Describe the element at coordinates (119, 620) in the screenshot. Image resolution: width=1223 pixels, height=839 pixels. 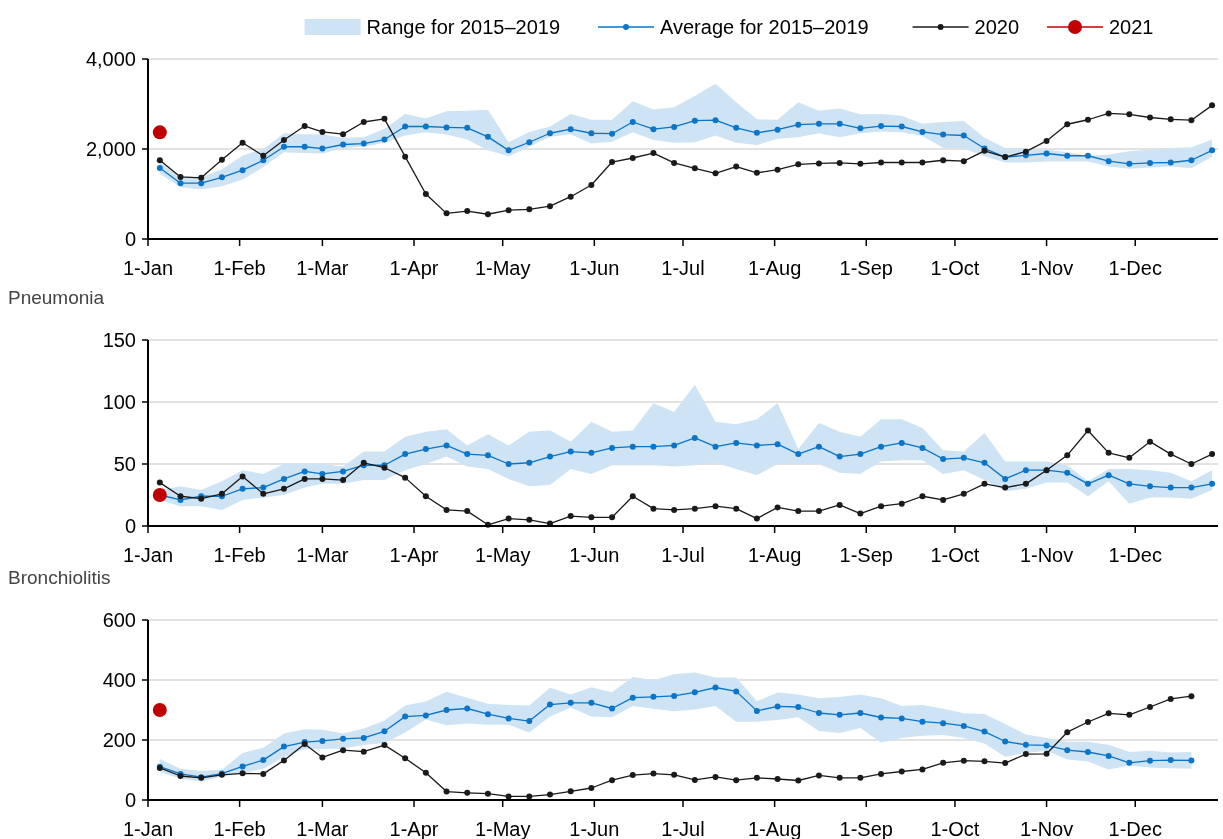
I see `y-tick-label: 600` at that location.